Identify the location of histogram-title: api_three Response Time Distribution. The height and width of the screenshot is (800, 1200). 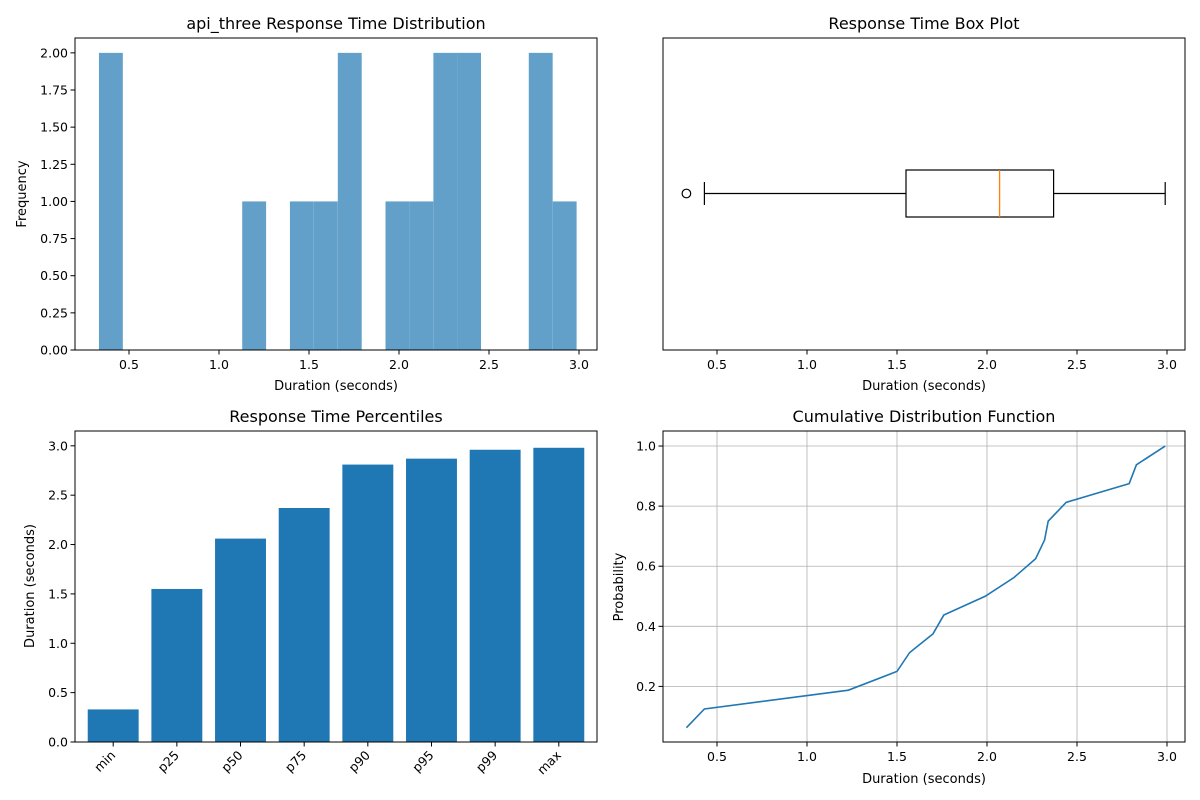
(335, 24).